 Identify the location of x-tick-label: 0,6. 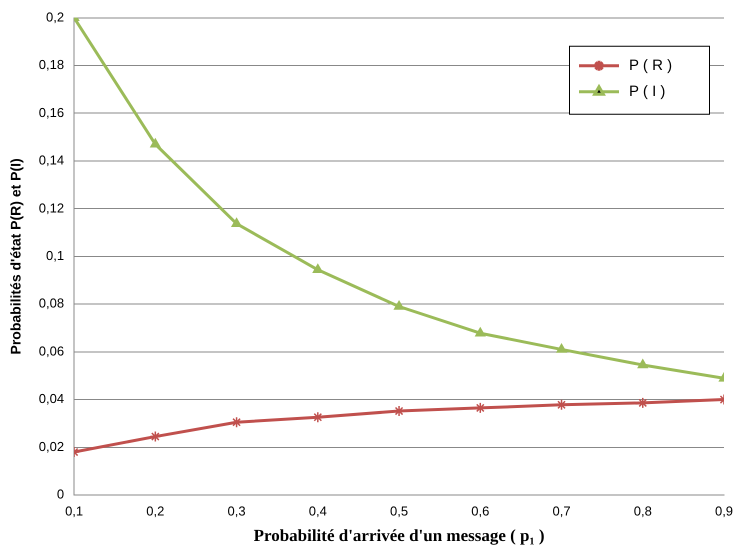
(480, 510).